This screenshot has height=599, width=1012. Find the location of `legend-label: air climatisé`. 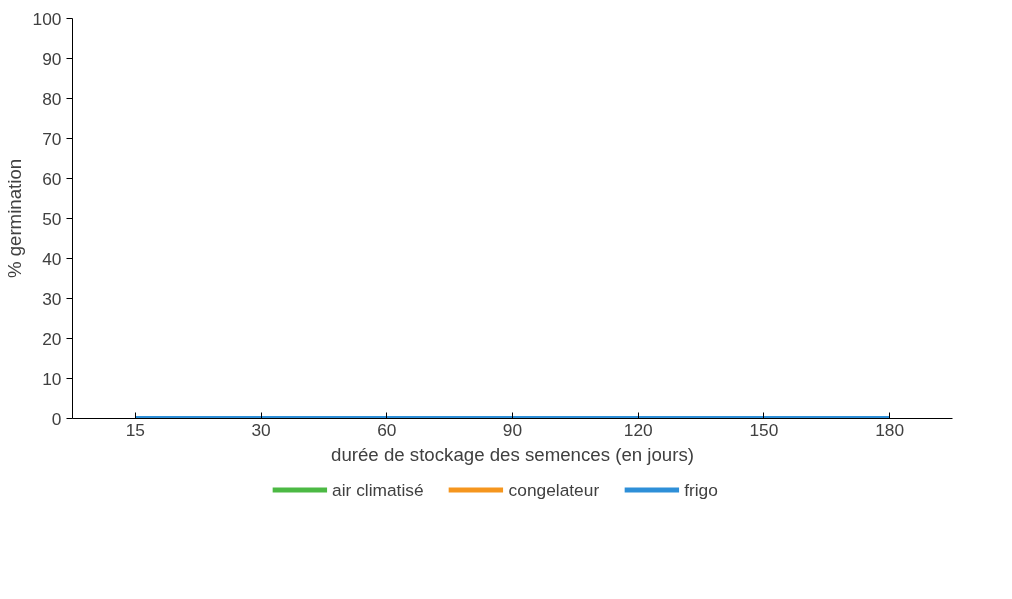

legend-label: air climatisé is located at coordinates (378, 489).